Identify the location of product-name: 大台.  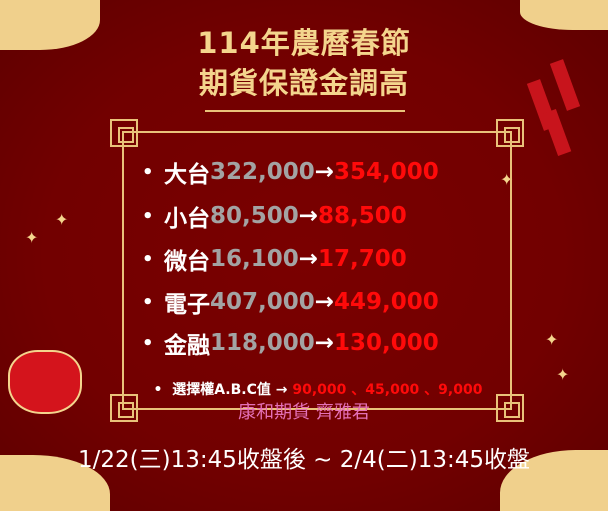
(187, 175).